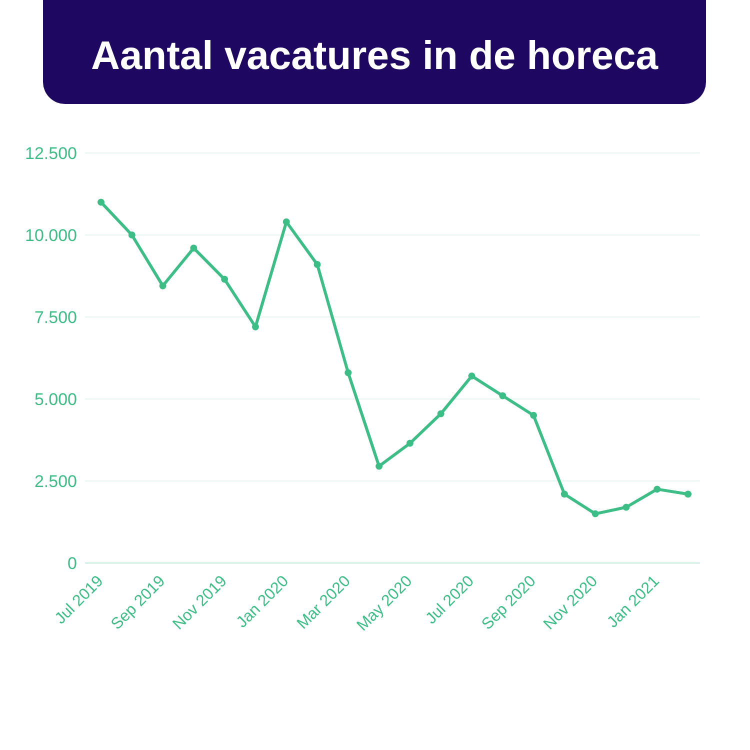 The image size is (750, 750). What do you see at coordinates (55, 482) in the screenshot?
I see `y-tick-label: 2.500` at bounding box center [55, 482].